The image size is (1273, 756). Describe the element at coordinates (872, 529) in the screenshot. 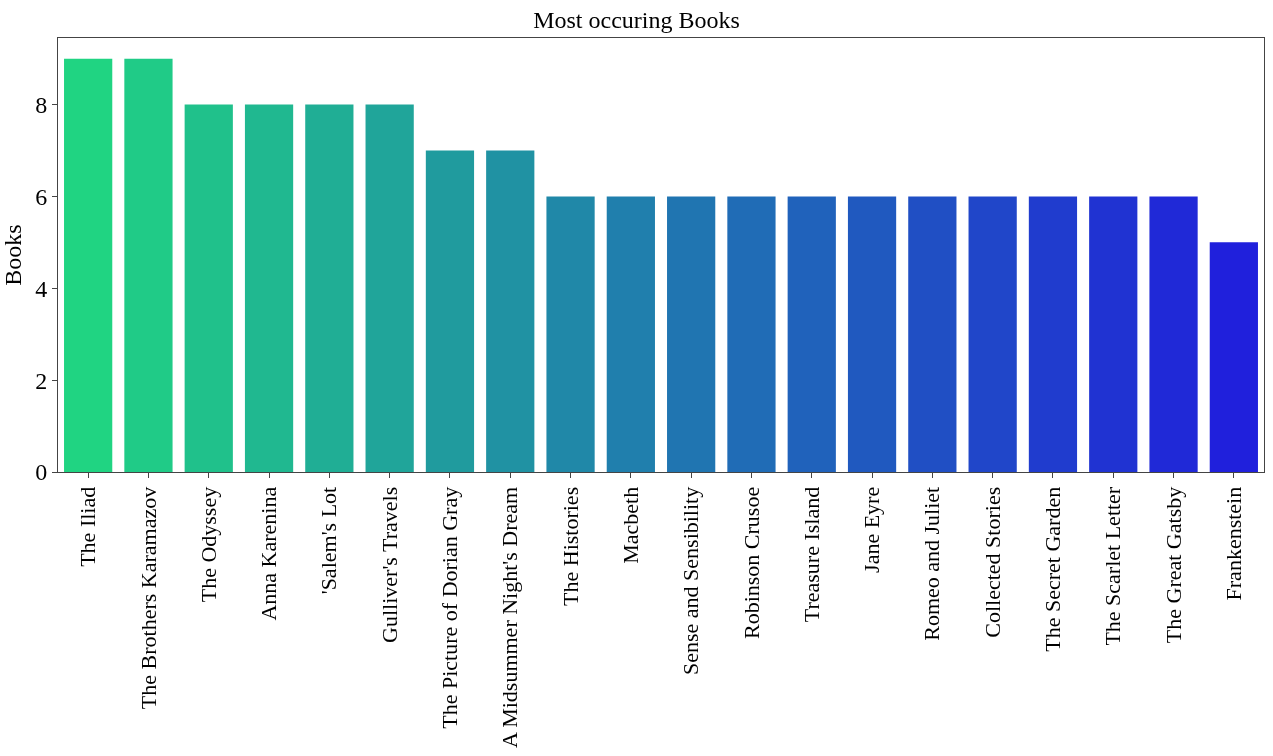

I see `x-tick-label: Jane Eyre` at that location.